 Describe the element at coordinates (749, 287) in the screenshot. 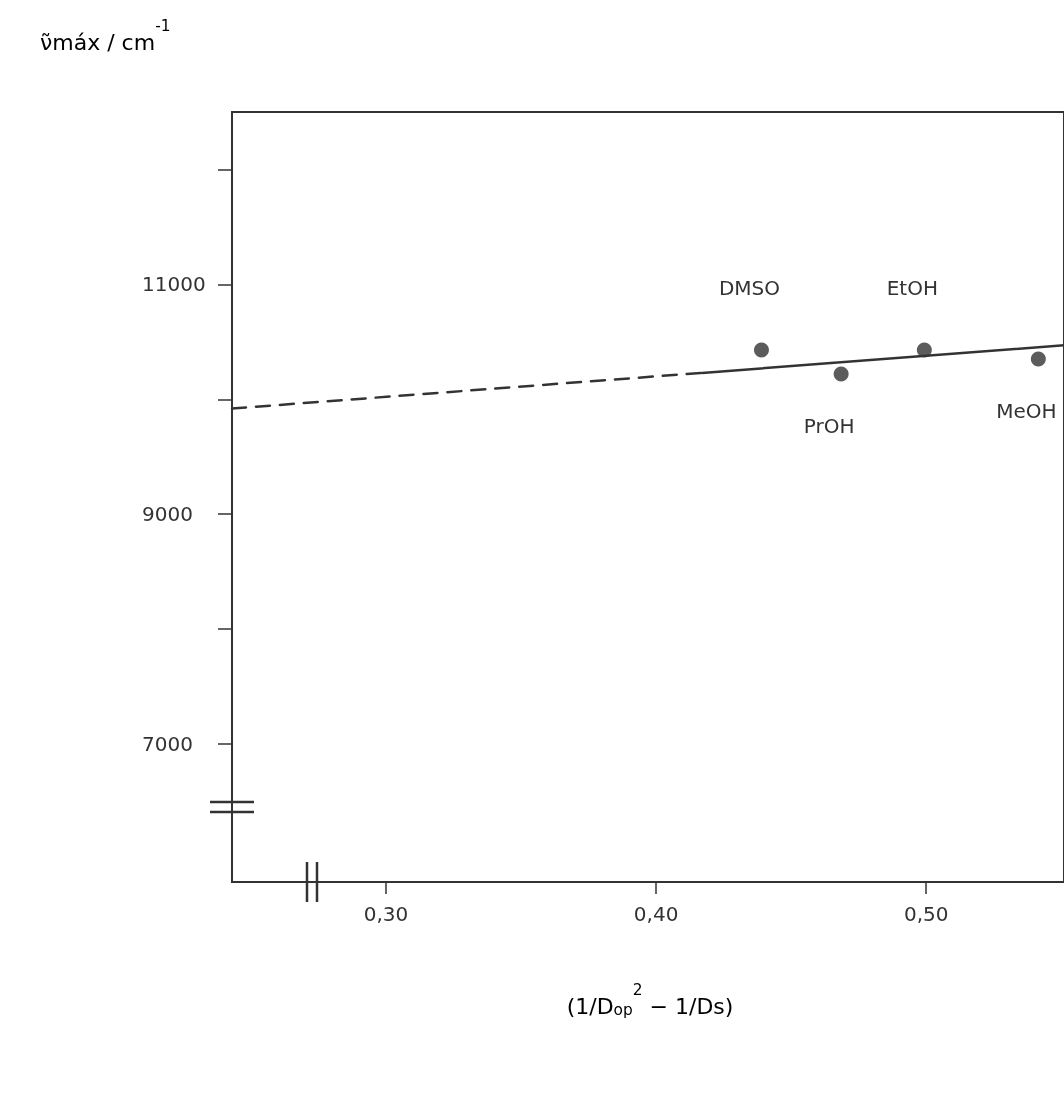

I see `annotation: DMSO` at that location.